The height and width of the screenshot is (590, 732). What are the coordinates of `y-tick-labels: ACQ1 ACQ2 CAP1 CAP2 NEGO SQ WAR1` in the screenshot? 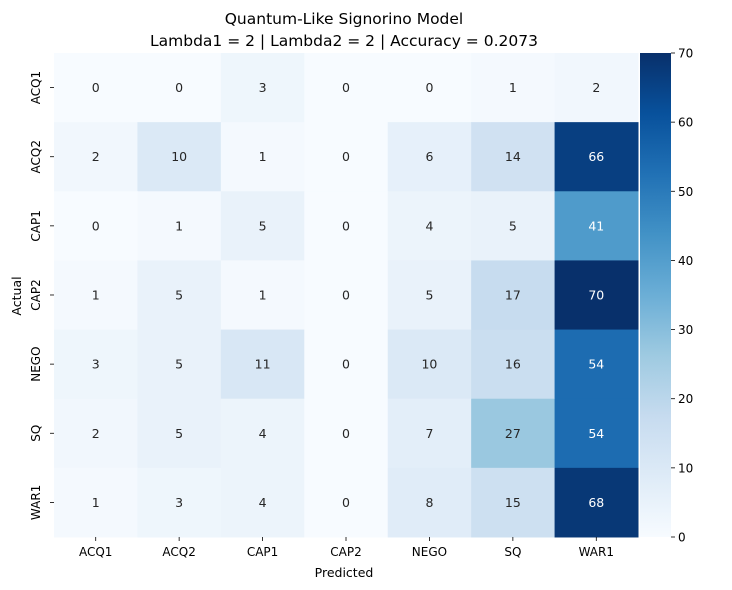 It's located at (41, 295).